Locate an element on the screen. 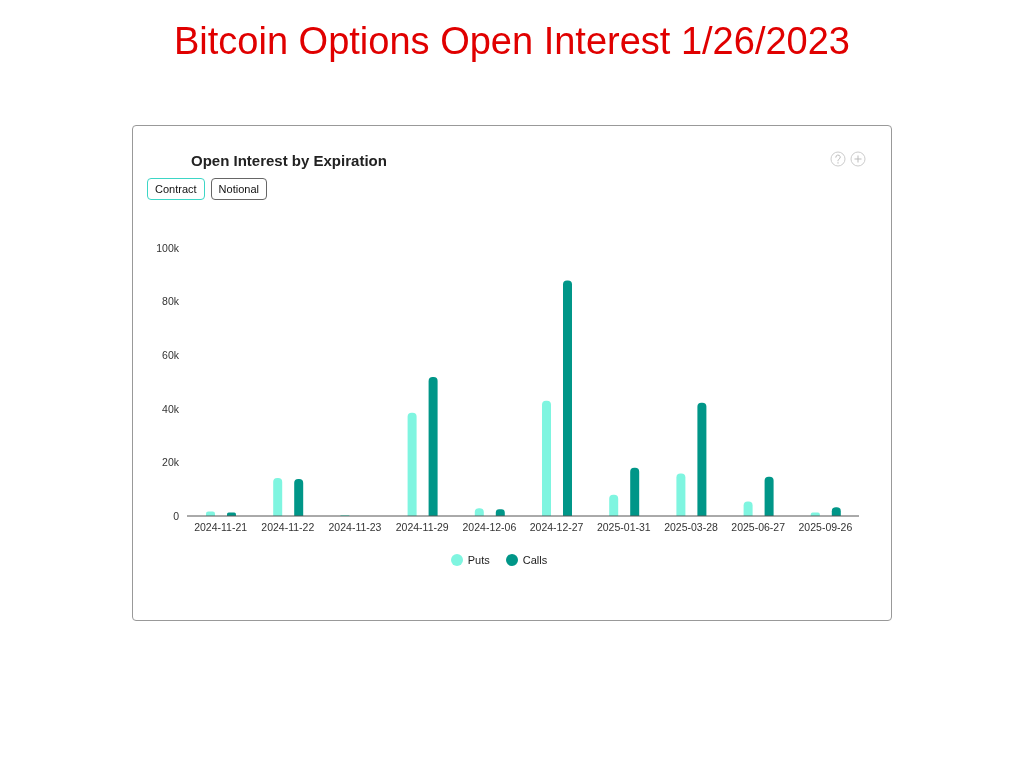  x-tick-label: 2025-03-28 is located at coordinates (691, 527).